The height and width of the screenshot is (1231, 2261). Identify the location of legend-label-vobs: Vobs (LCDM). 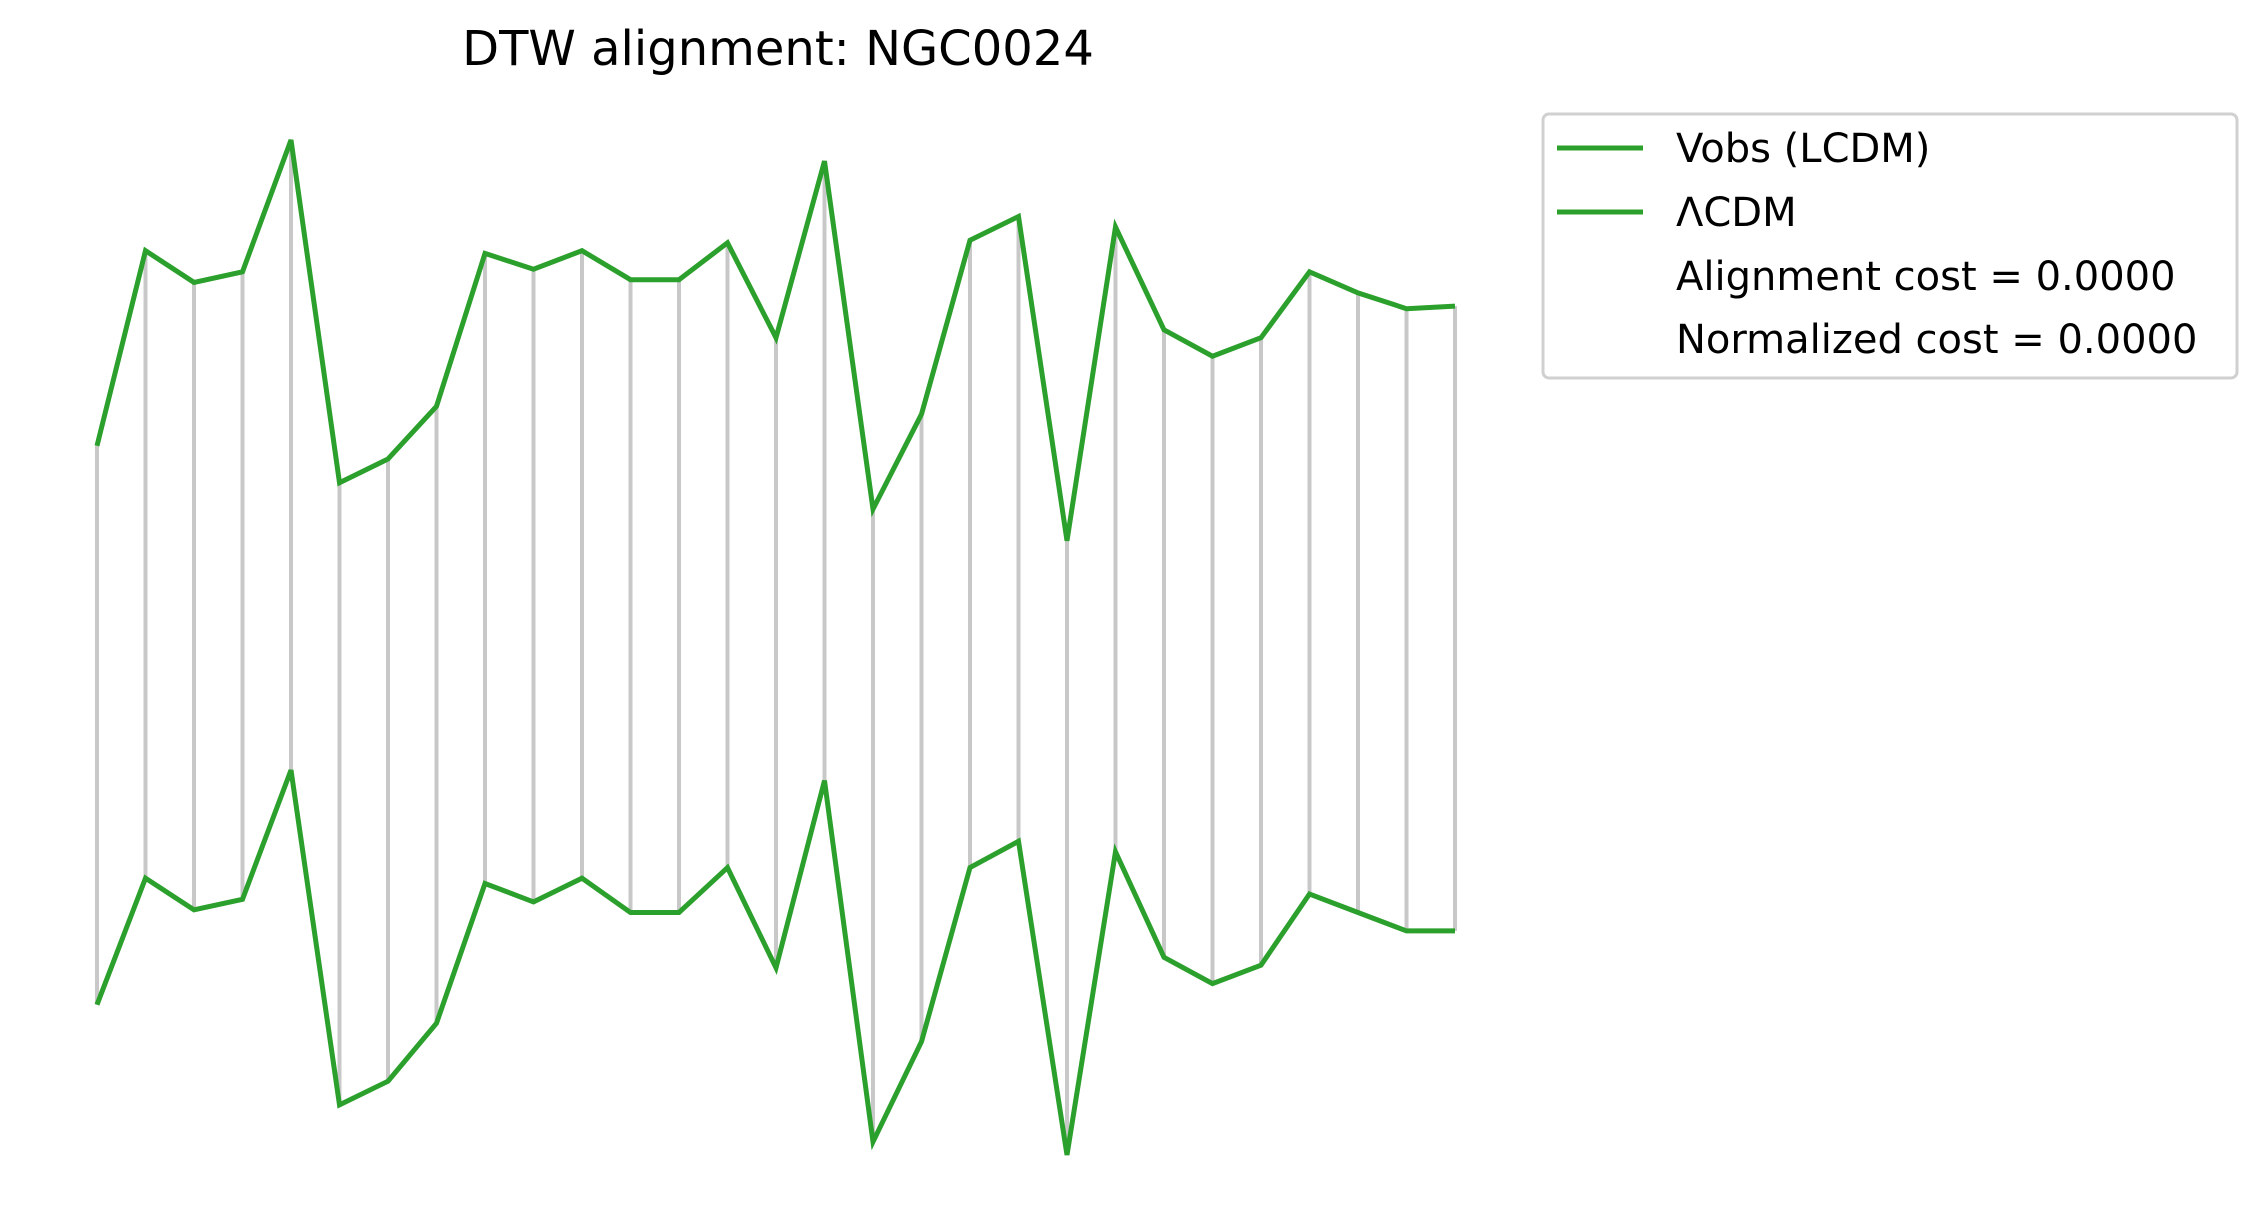
(1803, 149).